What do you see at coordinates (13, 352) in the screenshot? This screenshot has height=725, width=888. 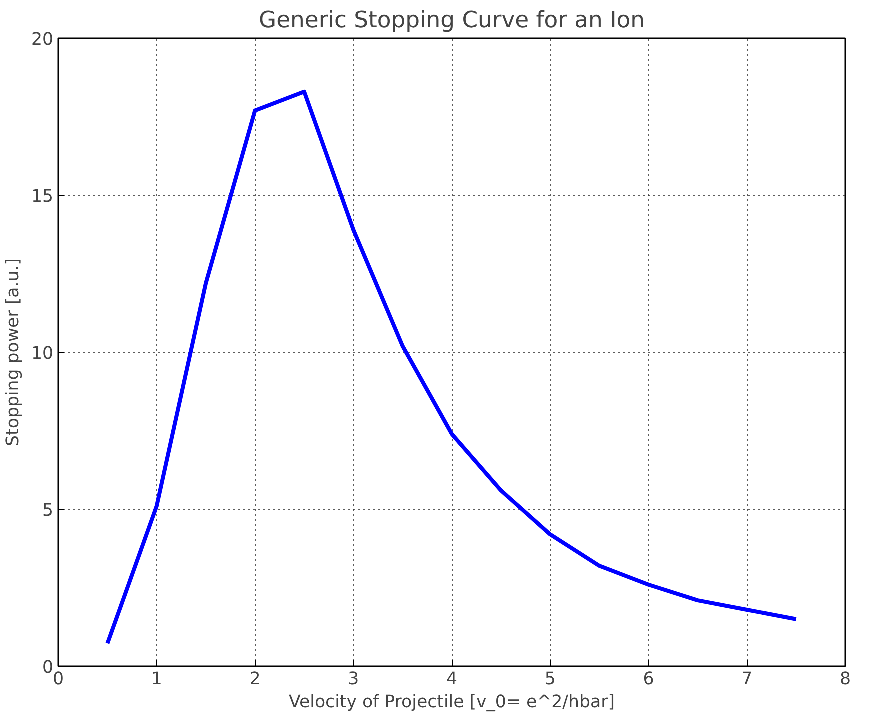 I see `y-axis-title: Stopping power [a.u.]` at bounding box center [13, 352].